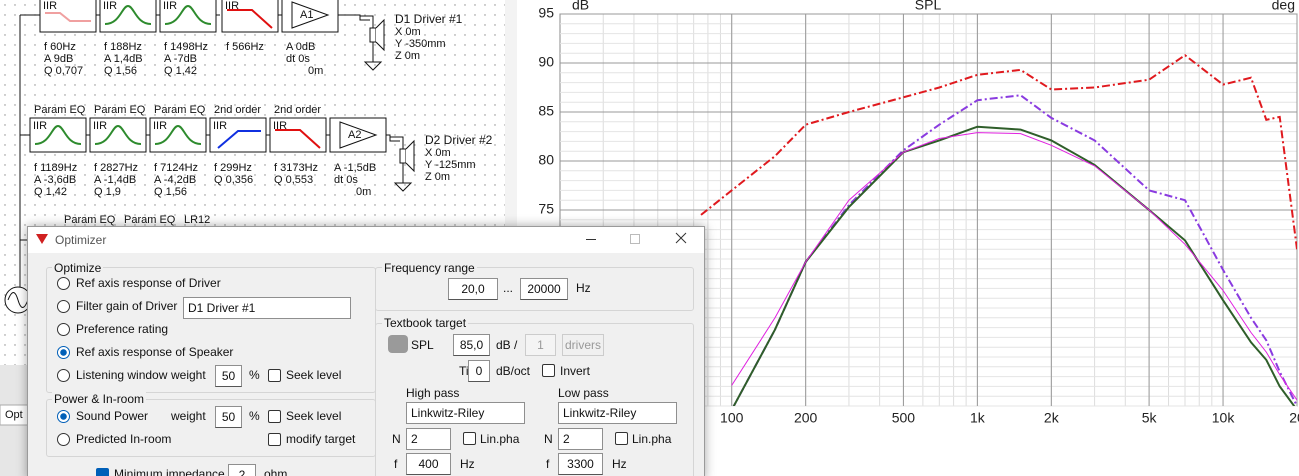 This screenshot has width=1299, height=476. I want to click on block-param: f 1498Hz, so click(186, 47).